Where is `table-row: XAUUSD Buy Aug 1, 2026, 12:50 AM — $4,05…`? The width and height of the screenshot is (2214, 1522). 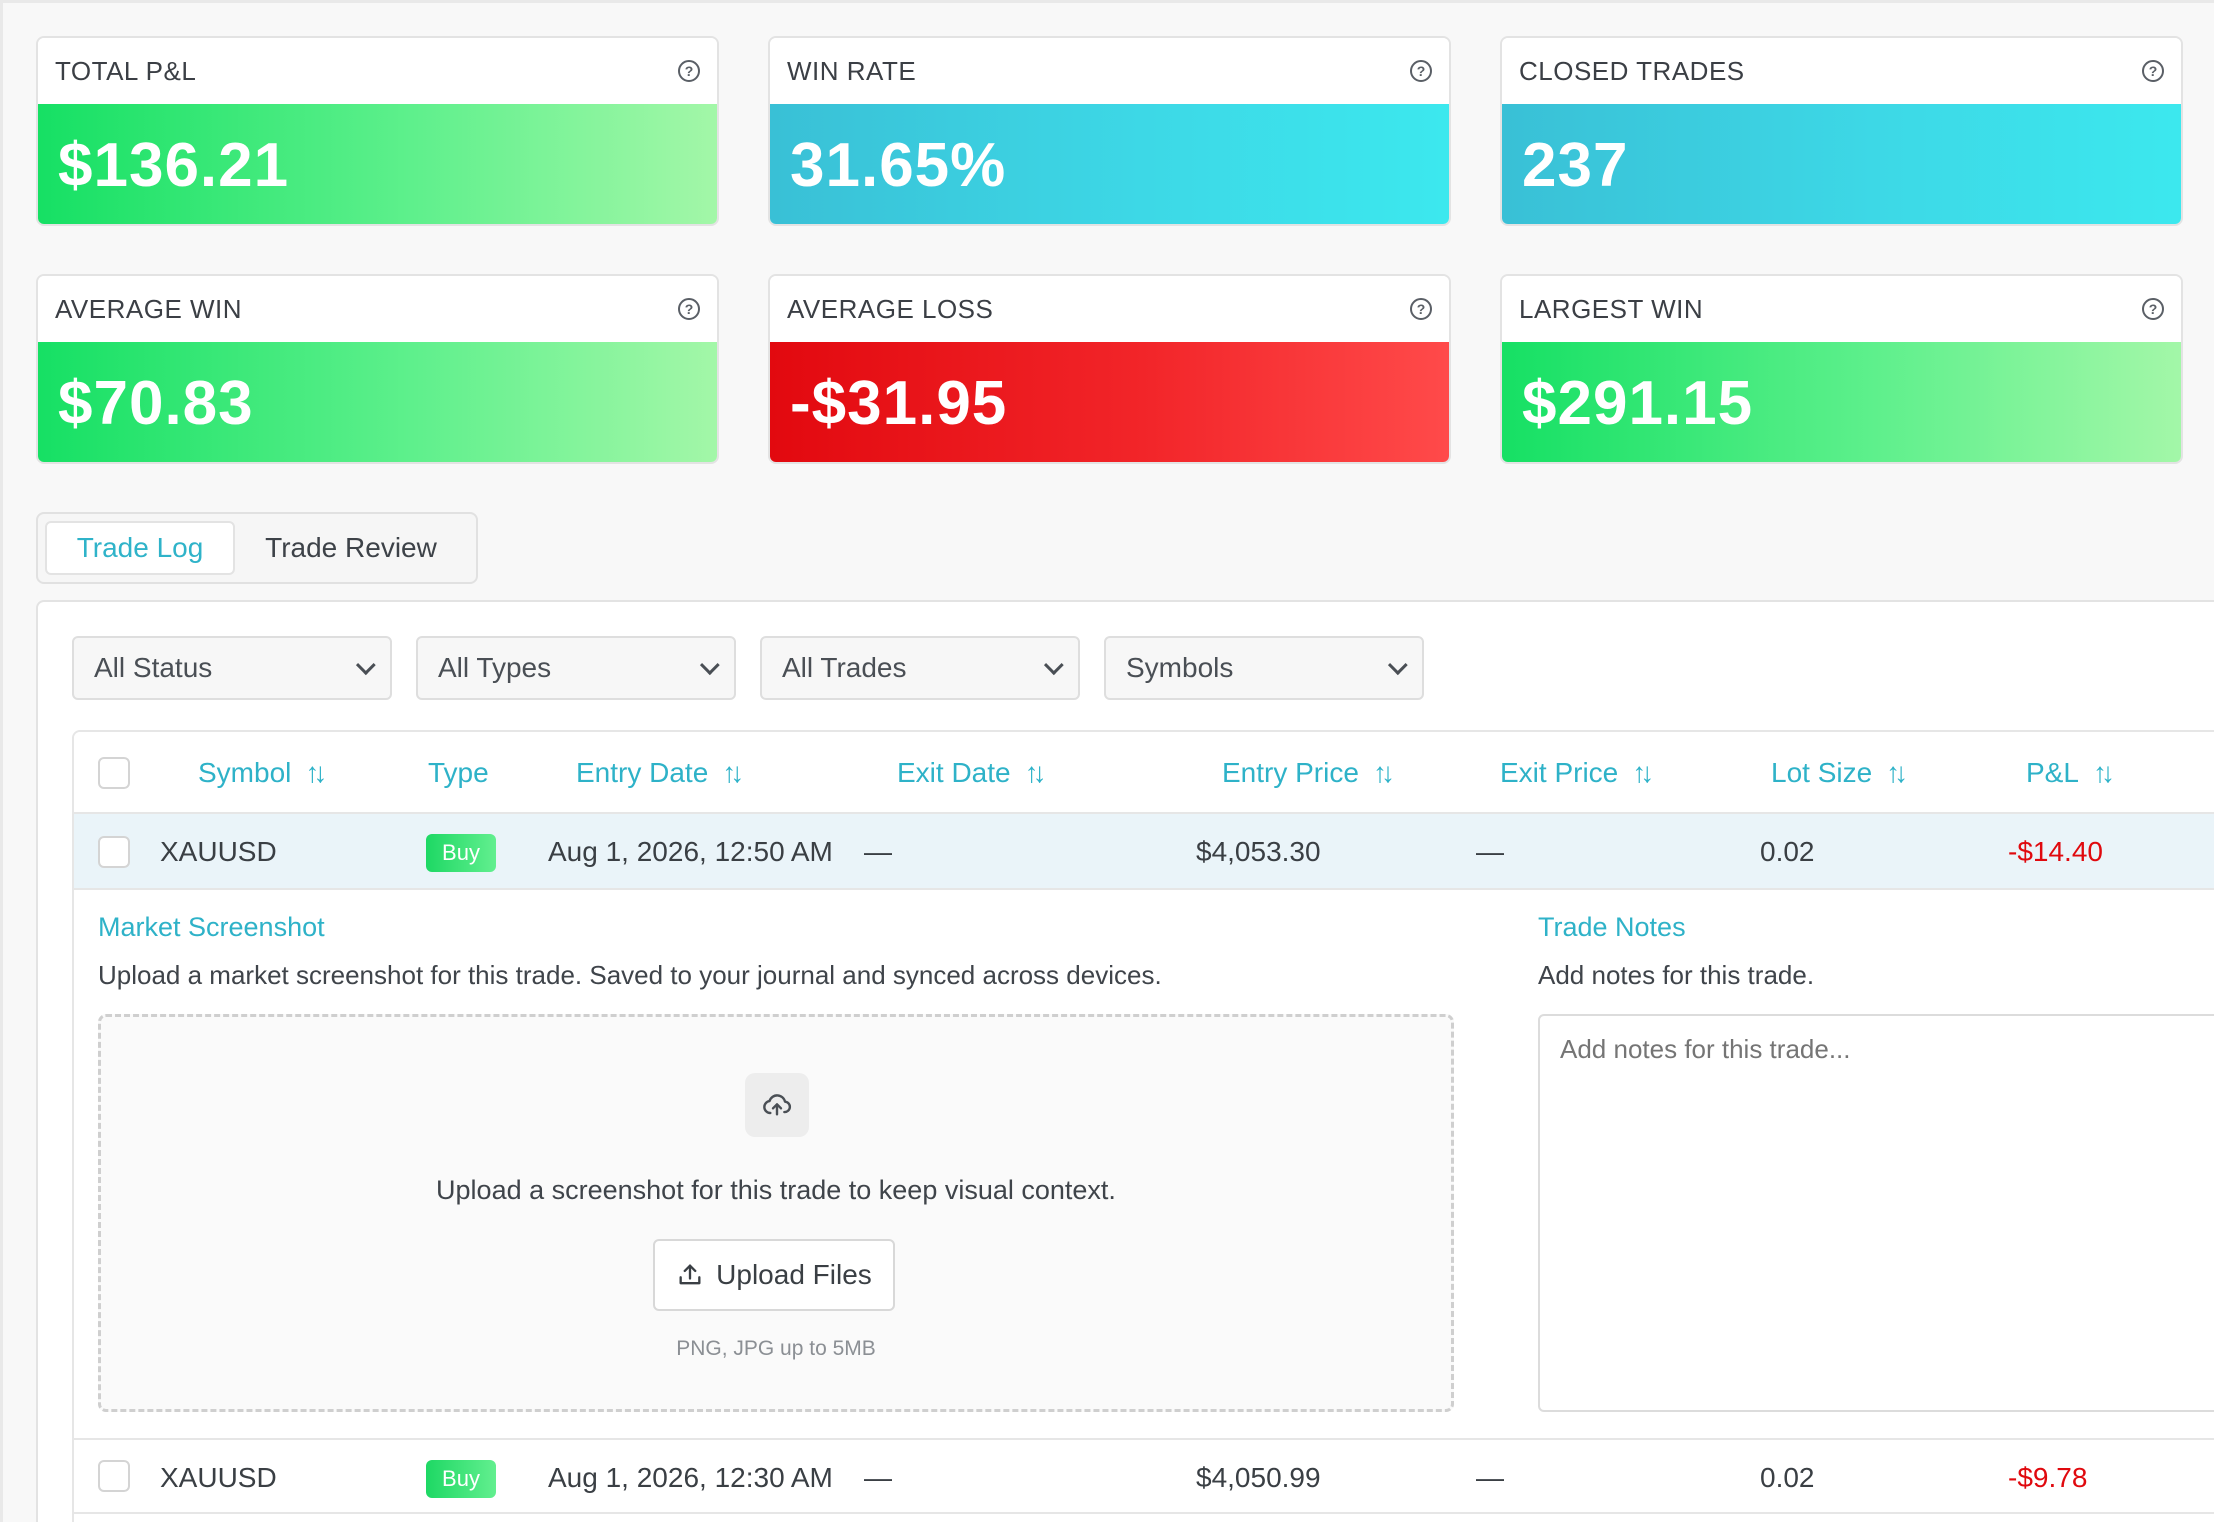 table-row: XAUUSD Buy Aug 1, 2026, 12:50 AM — $4,05… is located at coordinates (1144, 852).